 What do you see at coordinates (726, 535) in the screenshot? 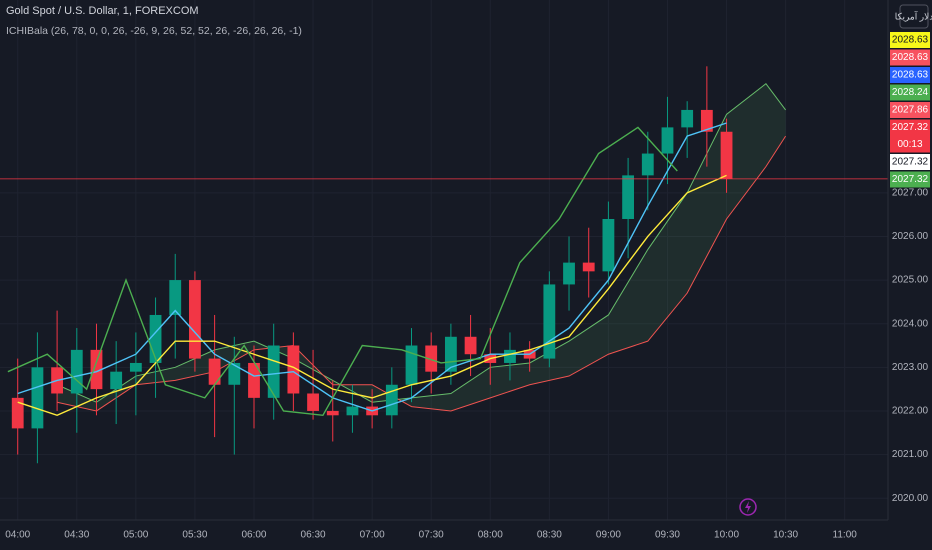
I see `x-tick-label: 10:00` at bounding box center [726, 535].